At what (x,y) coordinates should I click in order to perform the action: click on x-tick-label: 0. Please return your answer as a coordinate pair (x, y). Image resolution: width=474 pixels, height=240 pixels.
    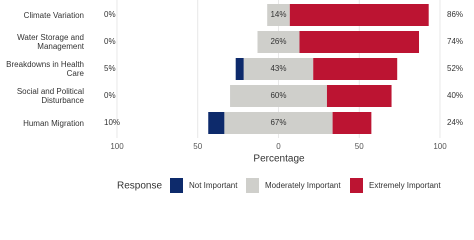
    Looking at the image, I should click on (278, 146).